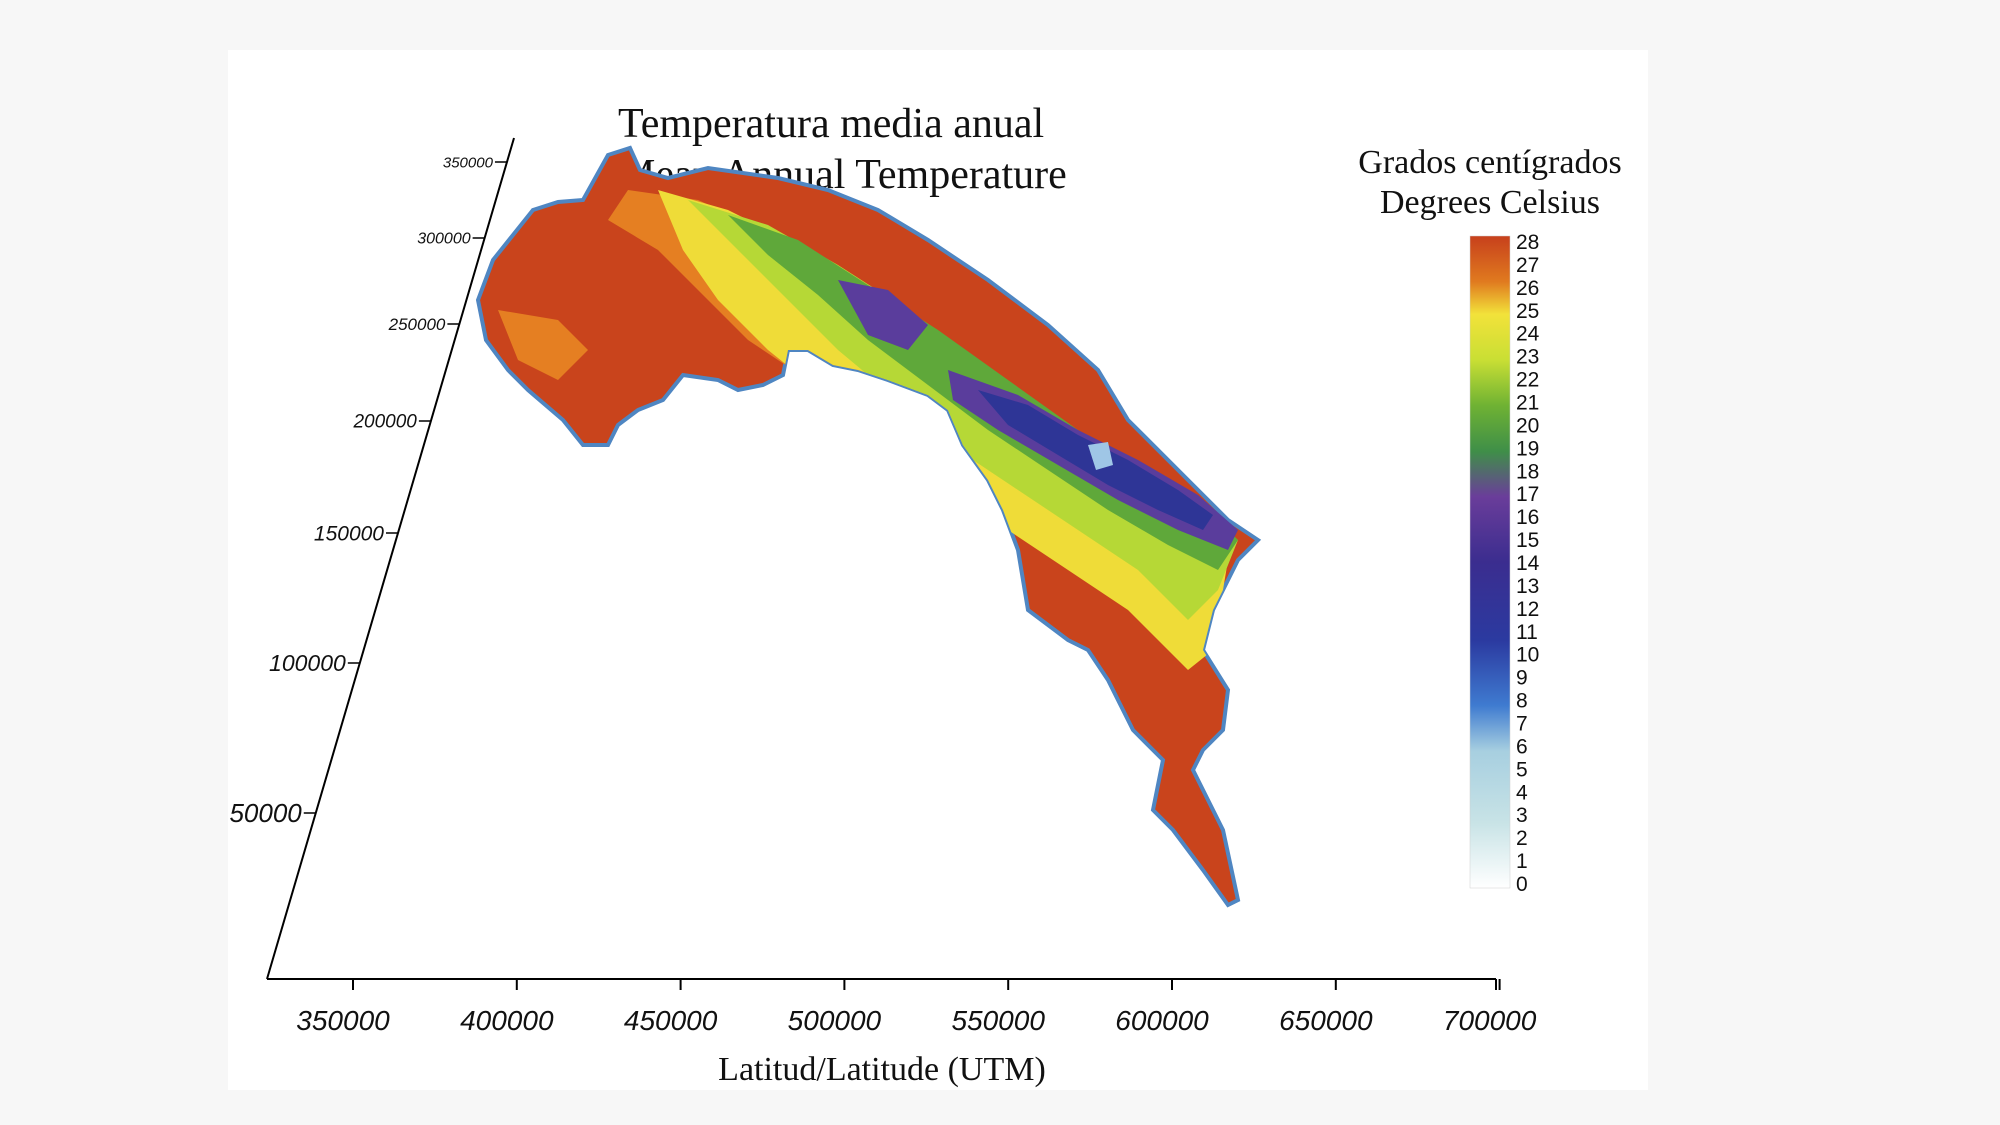 Image resolution: width=2000 pixels, height=1125 pixels. Describe the element at coordinates (349, 533) in the screenshot. I see `y-tick-label: 150000` at that location.